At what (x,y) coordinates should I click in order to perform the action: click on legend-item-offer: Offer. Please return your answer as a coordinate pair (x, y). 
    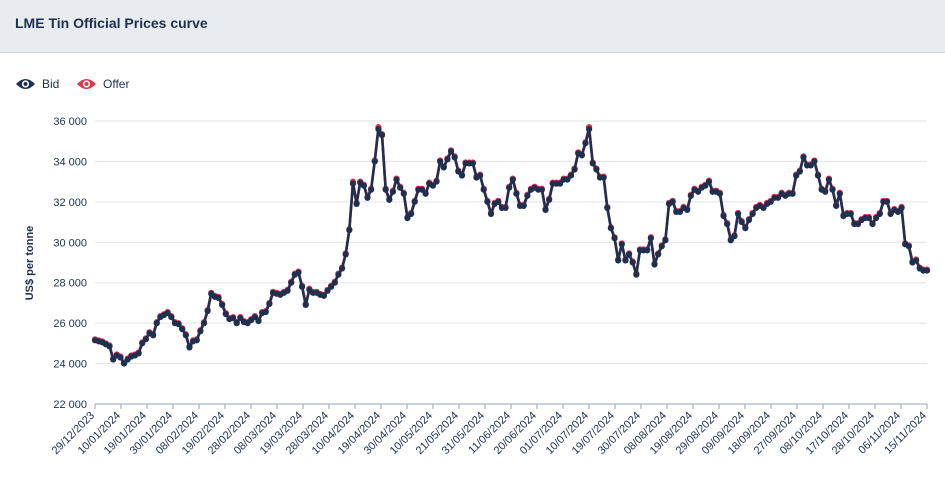
    Looking at the image, I should click on (102, 84).